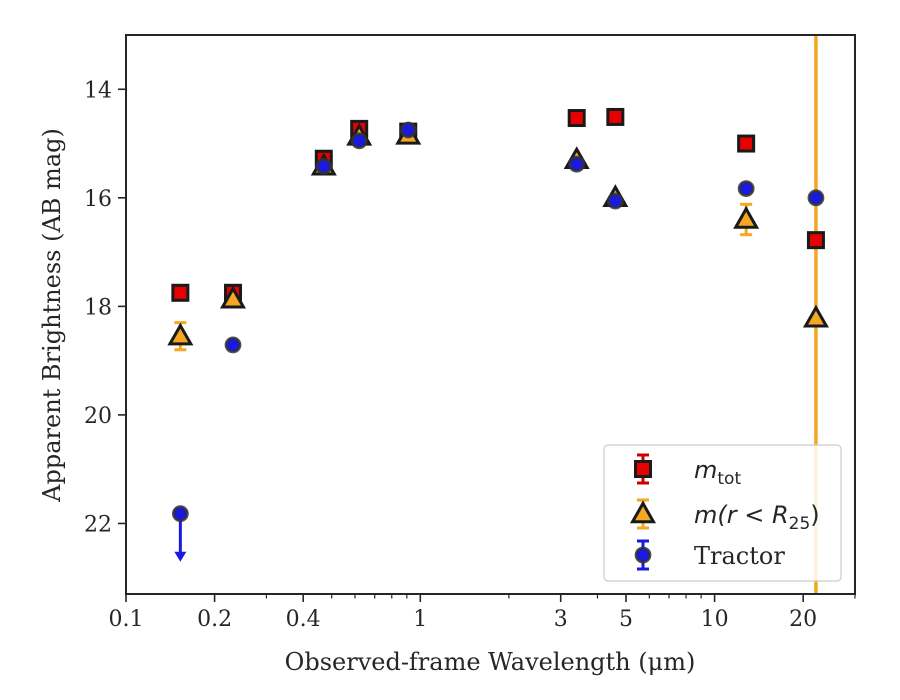 This screenshot has height=700, width=900. I want to click on legend-marker-triangle, so click(643, 512).